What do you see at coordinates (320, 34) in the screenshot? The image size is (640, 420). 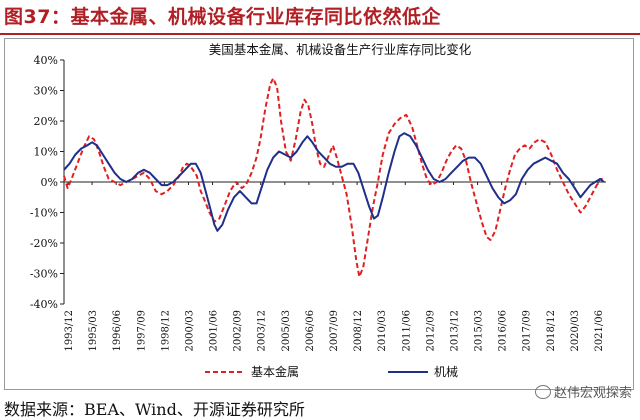 I see `title-rule` at bounding box center [320, 34].